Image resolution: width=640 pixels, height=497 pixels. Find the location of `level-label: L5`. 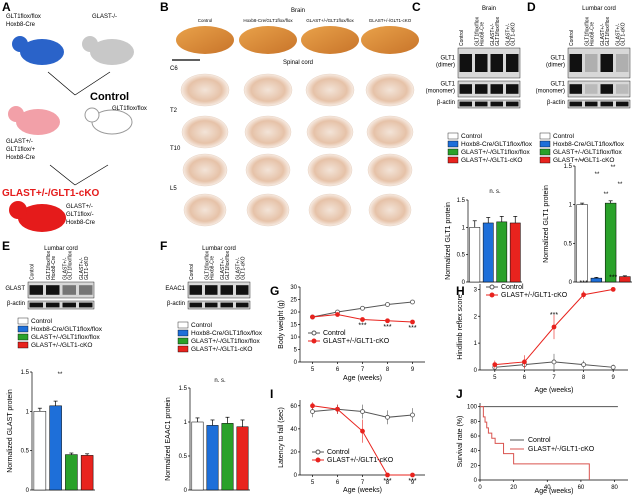

level-label: L5 is located at coordinates (173, 189).